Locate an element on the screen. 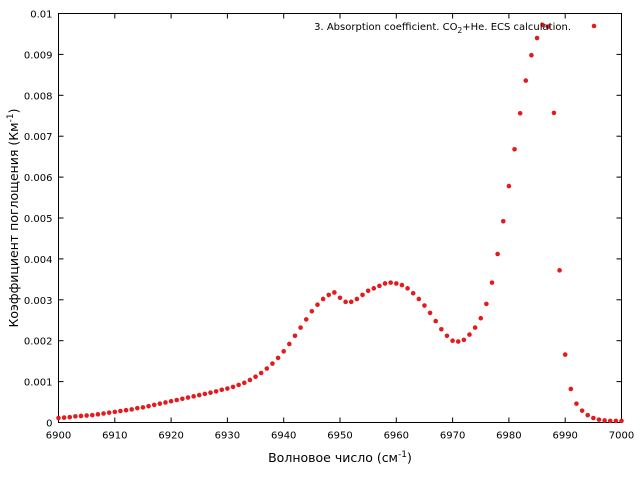  x-tick-label: 6980 is located at coordinates (508, 436).